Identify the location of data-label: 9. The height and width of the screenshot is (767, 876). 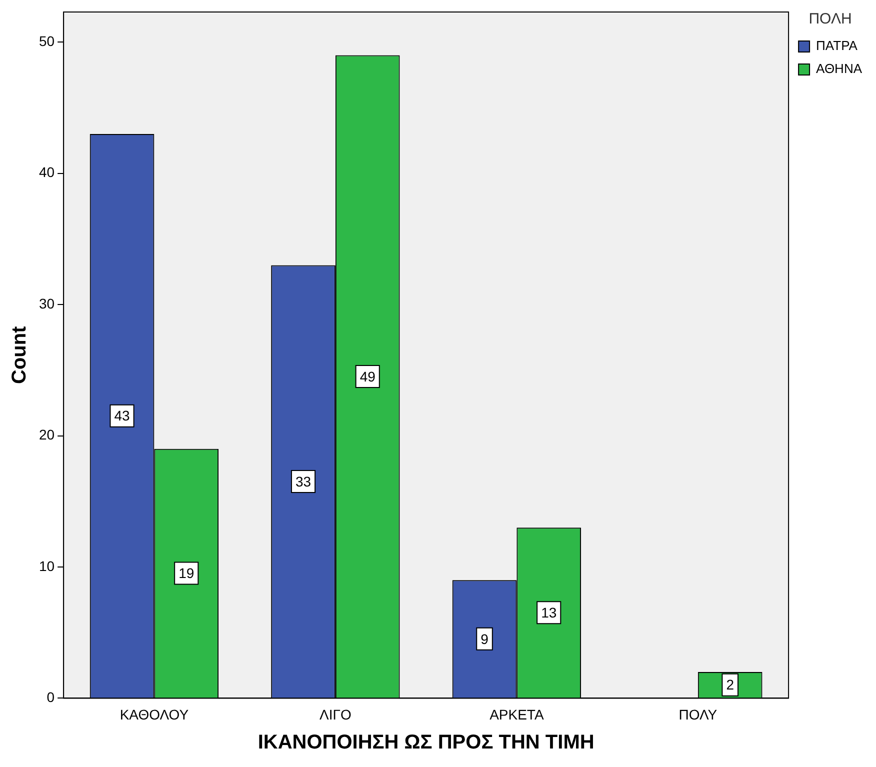
(484, 638).